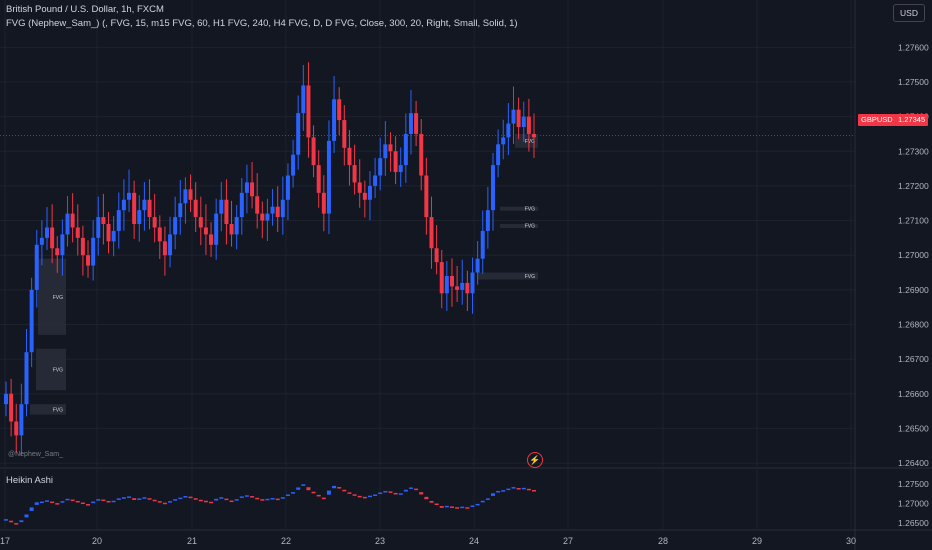  I want to click on currency-button: USD, so click(909, 13).